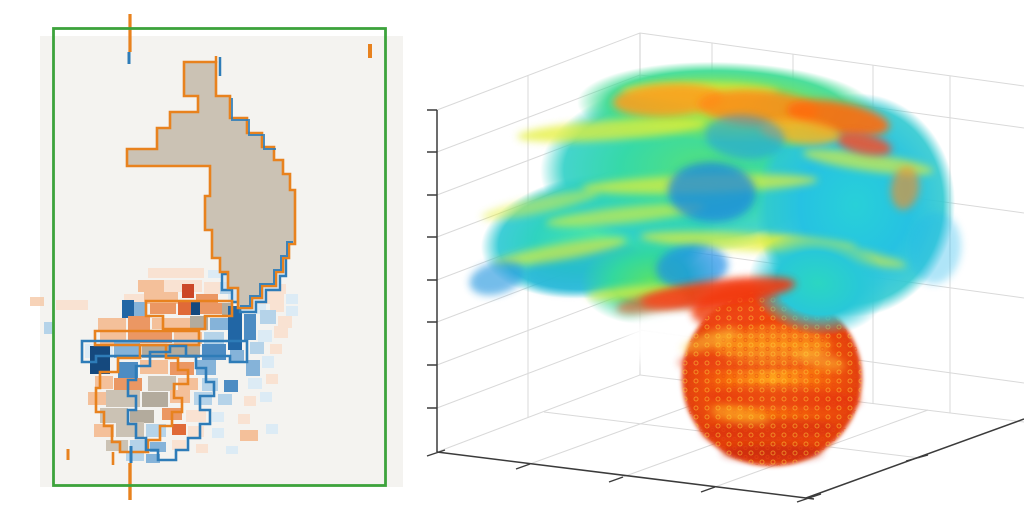 Image resolution: width=1024 pixels, height=512 pixels. Describe the element at coordinates (818, 283) in the screenshot. I see `isosurface-right-leg` at that location.